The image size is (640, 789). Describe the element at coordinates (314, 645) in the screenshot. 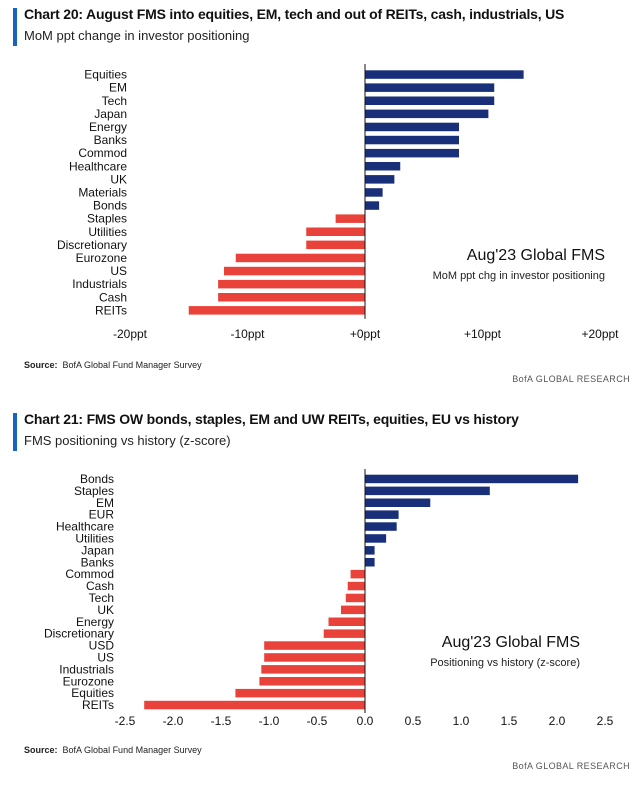

I see `bar-usd` at that location.